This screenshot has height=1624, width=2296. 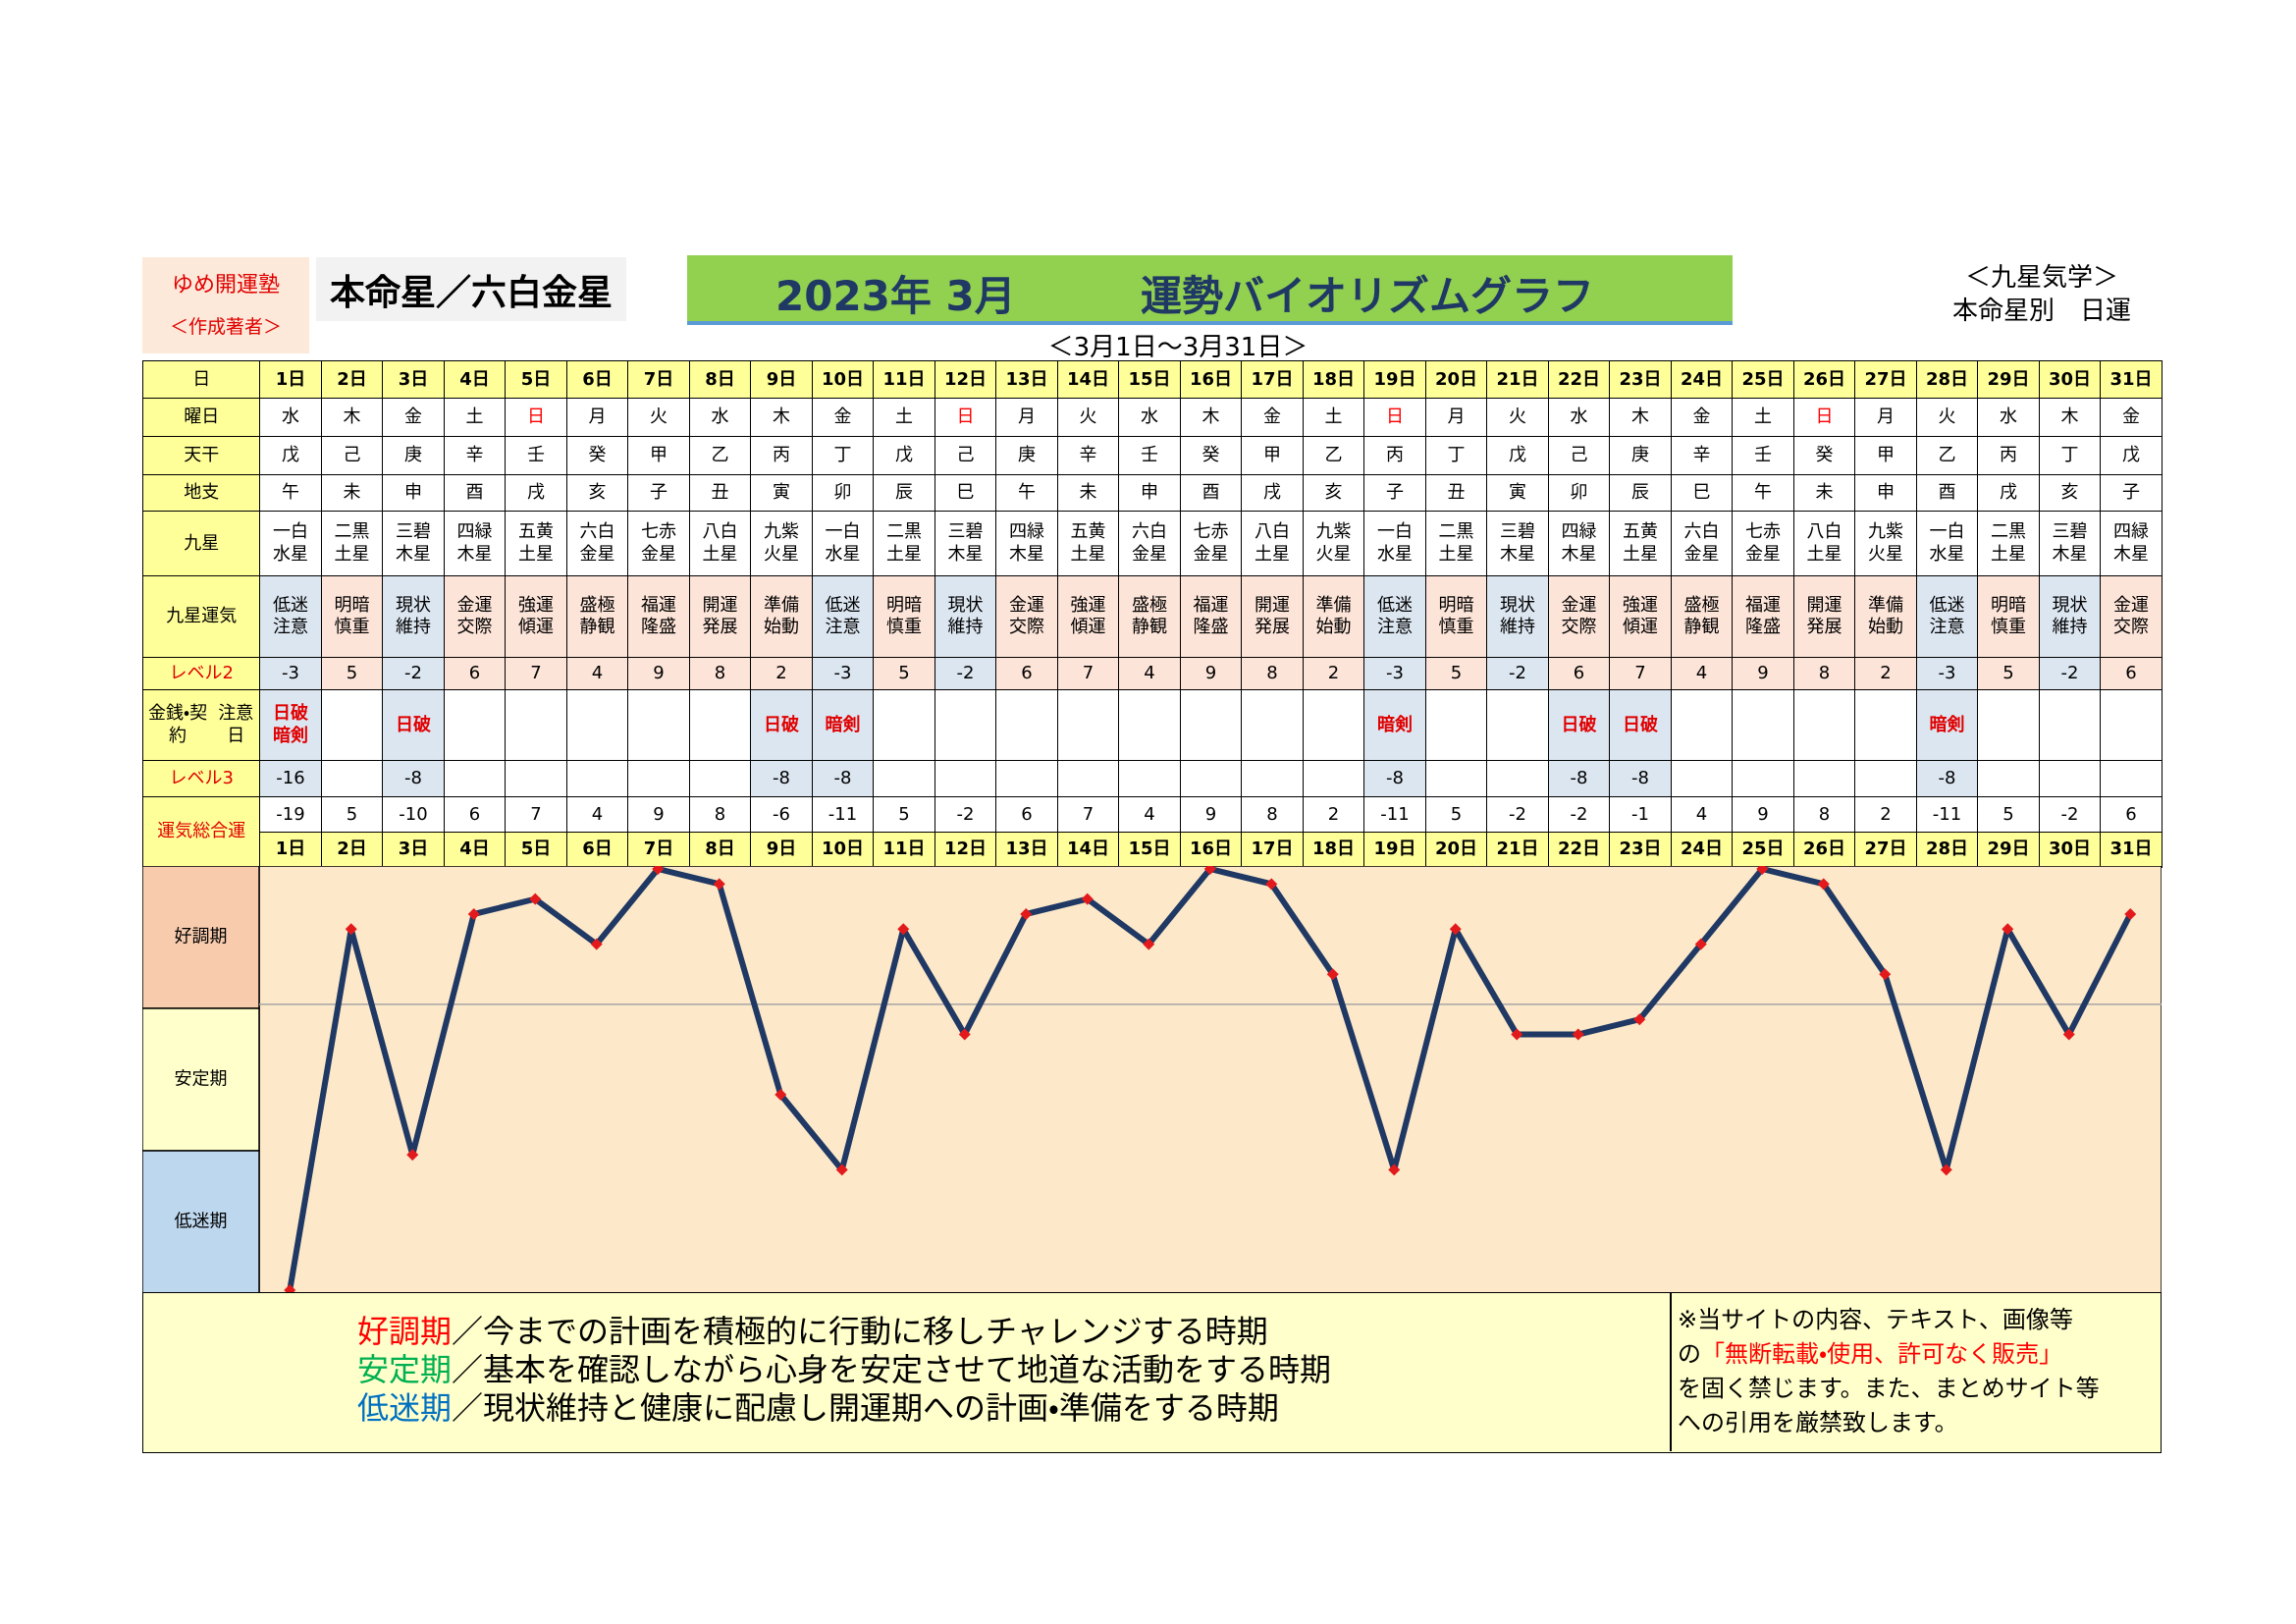 I want to click on star-cell: 三碧木星, so click(x=966, y=544).